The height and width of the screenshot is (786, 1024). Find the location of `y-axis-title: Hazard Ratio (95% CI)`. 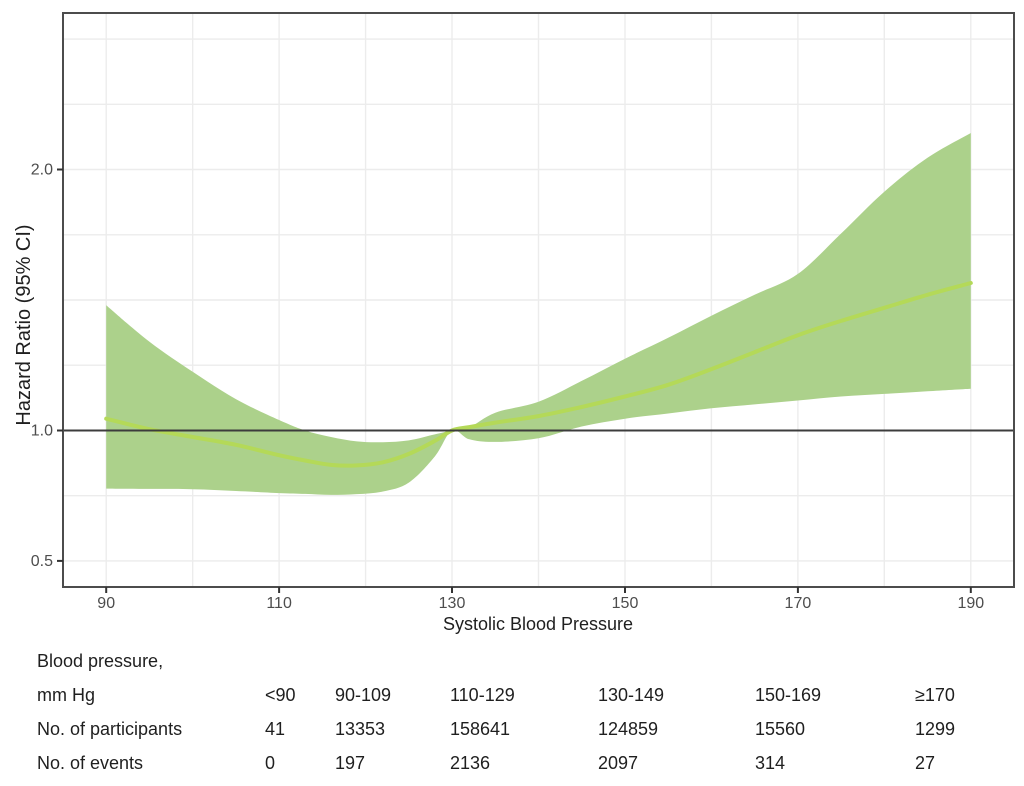

y-axis-title: Hazard Ratio (95% CI) is located at coordinates (24, 324).